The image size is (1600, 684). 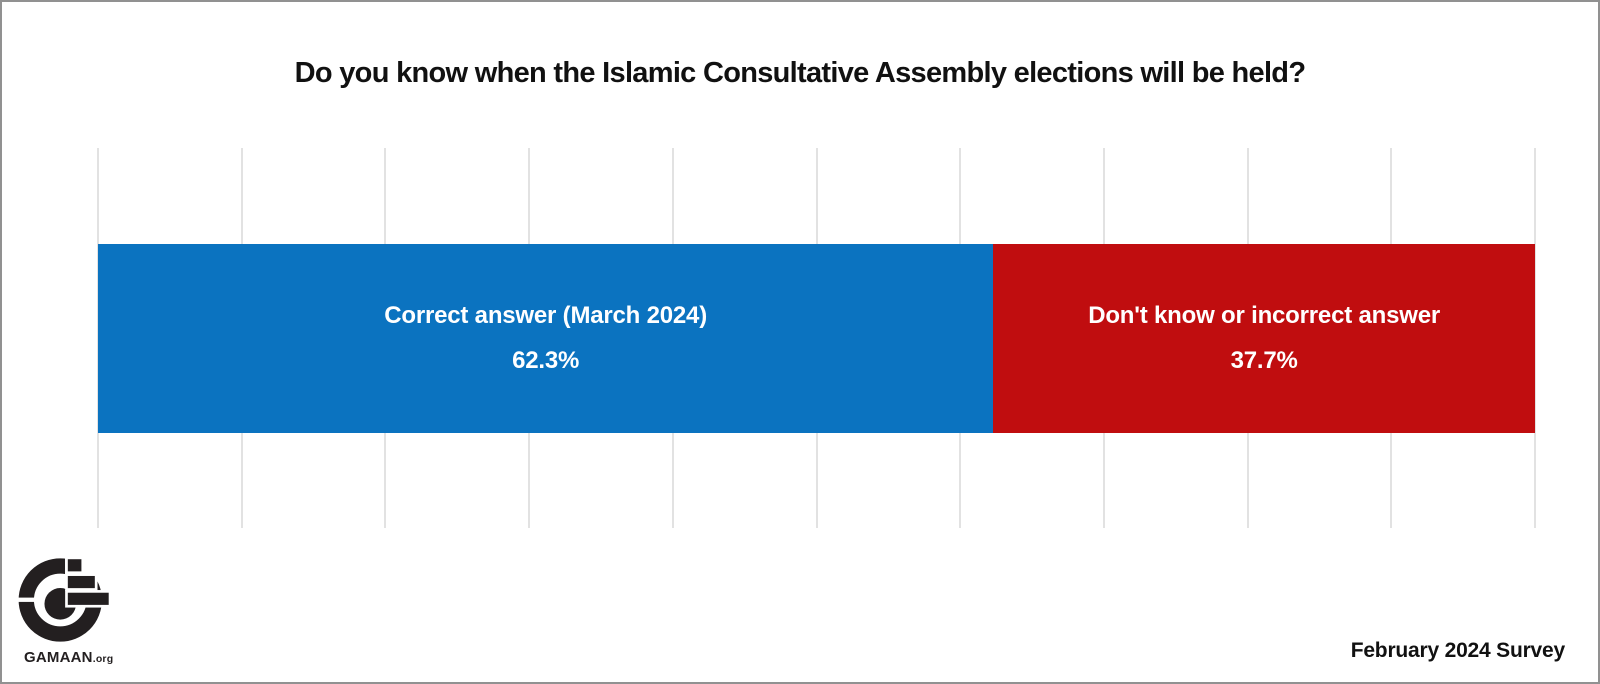 I want to click on logo-suffix: .org, so click(x=103, y=659).